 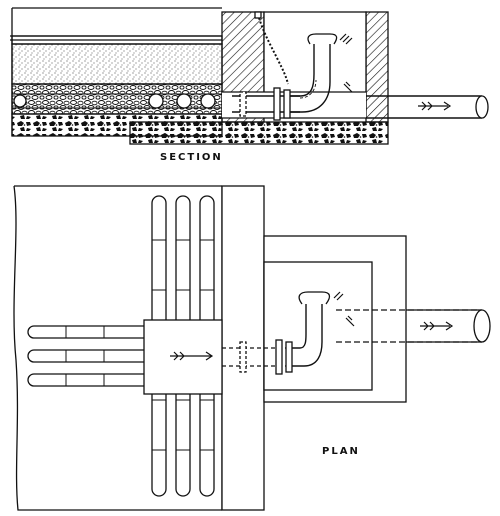 What do you see at coordinates (259, 133) in the screenshot?
I see `rubble-base` at bounding box center [259, 133].